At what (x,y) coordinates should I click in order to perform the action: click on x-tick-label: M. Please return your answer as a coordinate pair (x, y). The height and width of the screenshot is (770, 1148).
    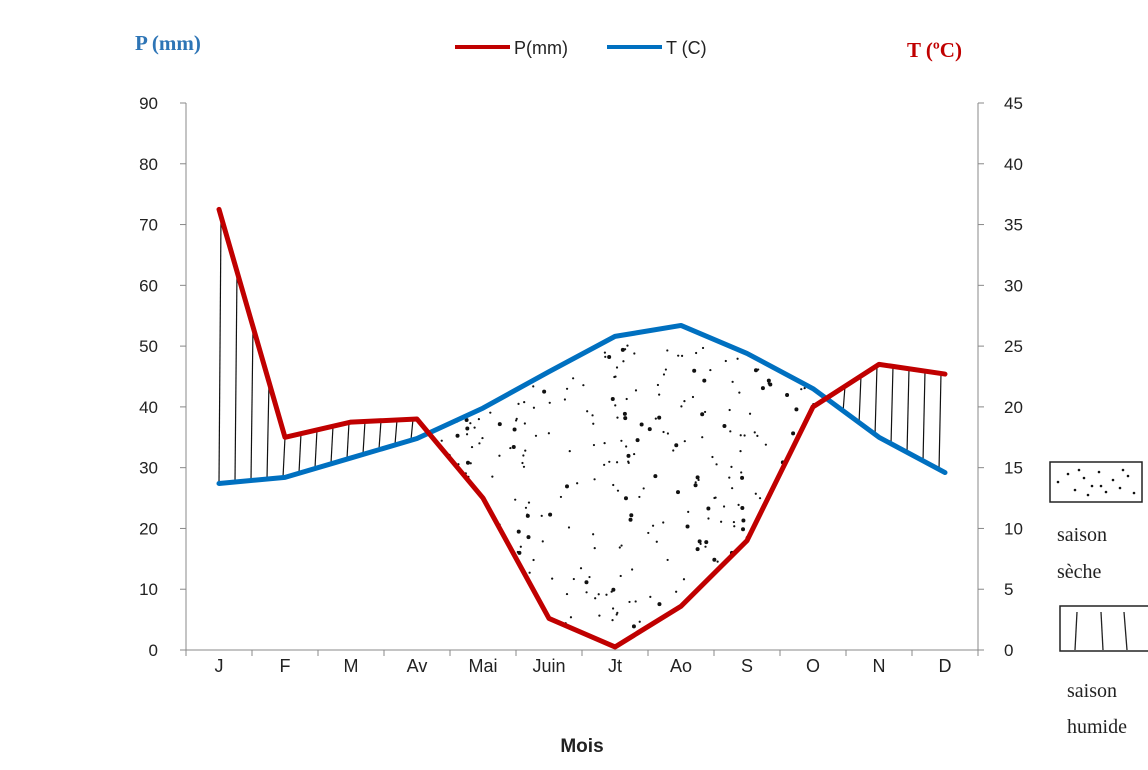
    Looking at the image, I should click on (351, 666).